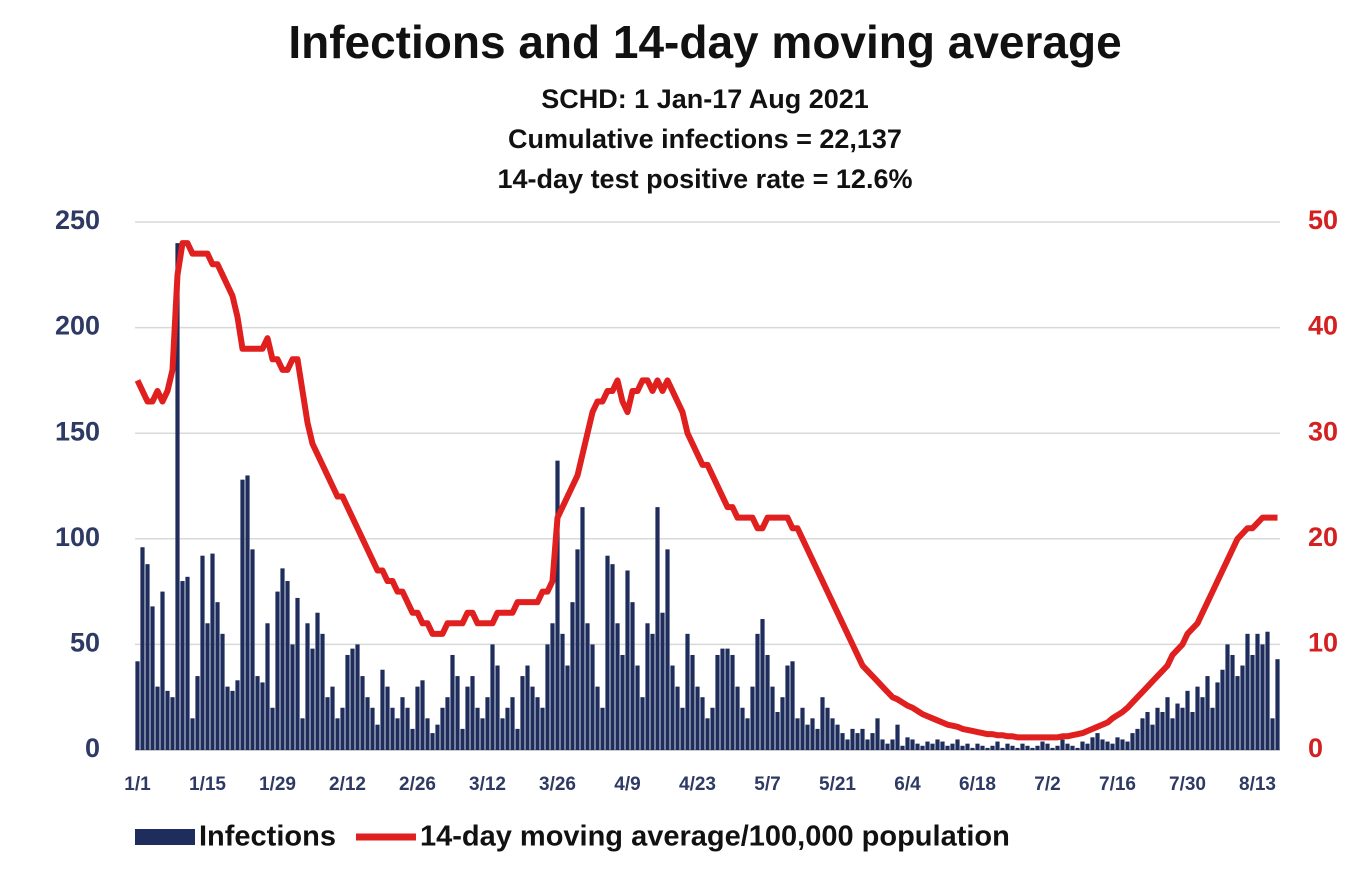  What do you see at coordinates (557, 784) in the screenshot?
I see `x-tick-label: 3/26` at bounding box center [557, 784].